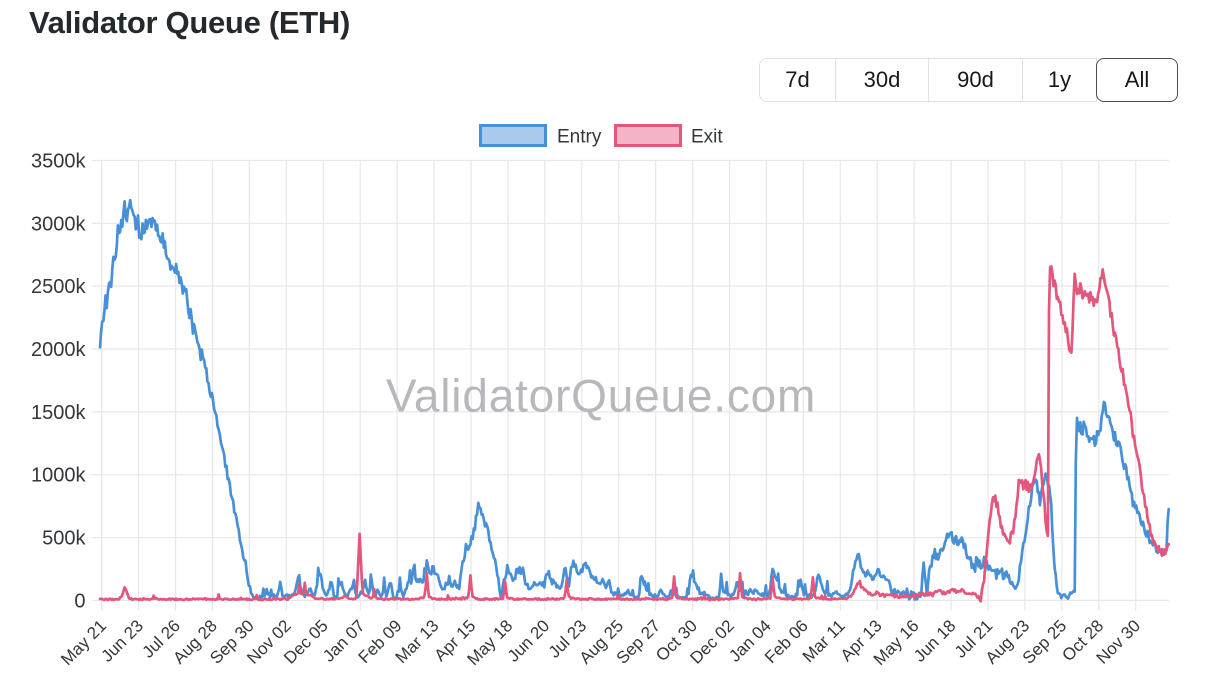 This screenshot has width=1219, height=700. Describe the element at coordinates (601, 396) in the screenshot. I see `svg-text: ValidatorQueue.com` at that location.